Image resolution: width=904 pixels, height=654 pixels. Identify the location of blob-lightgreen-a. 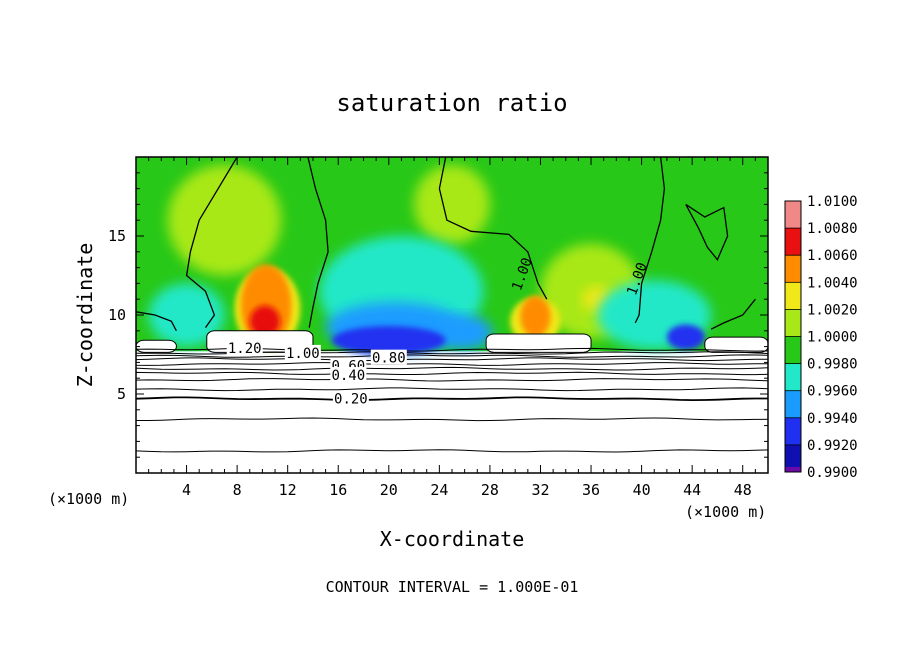
(224, 220).